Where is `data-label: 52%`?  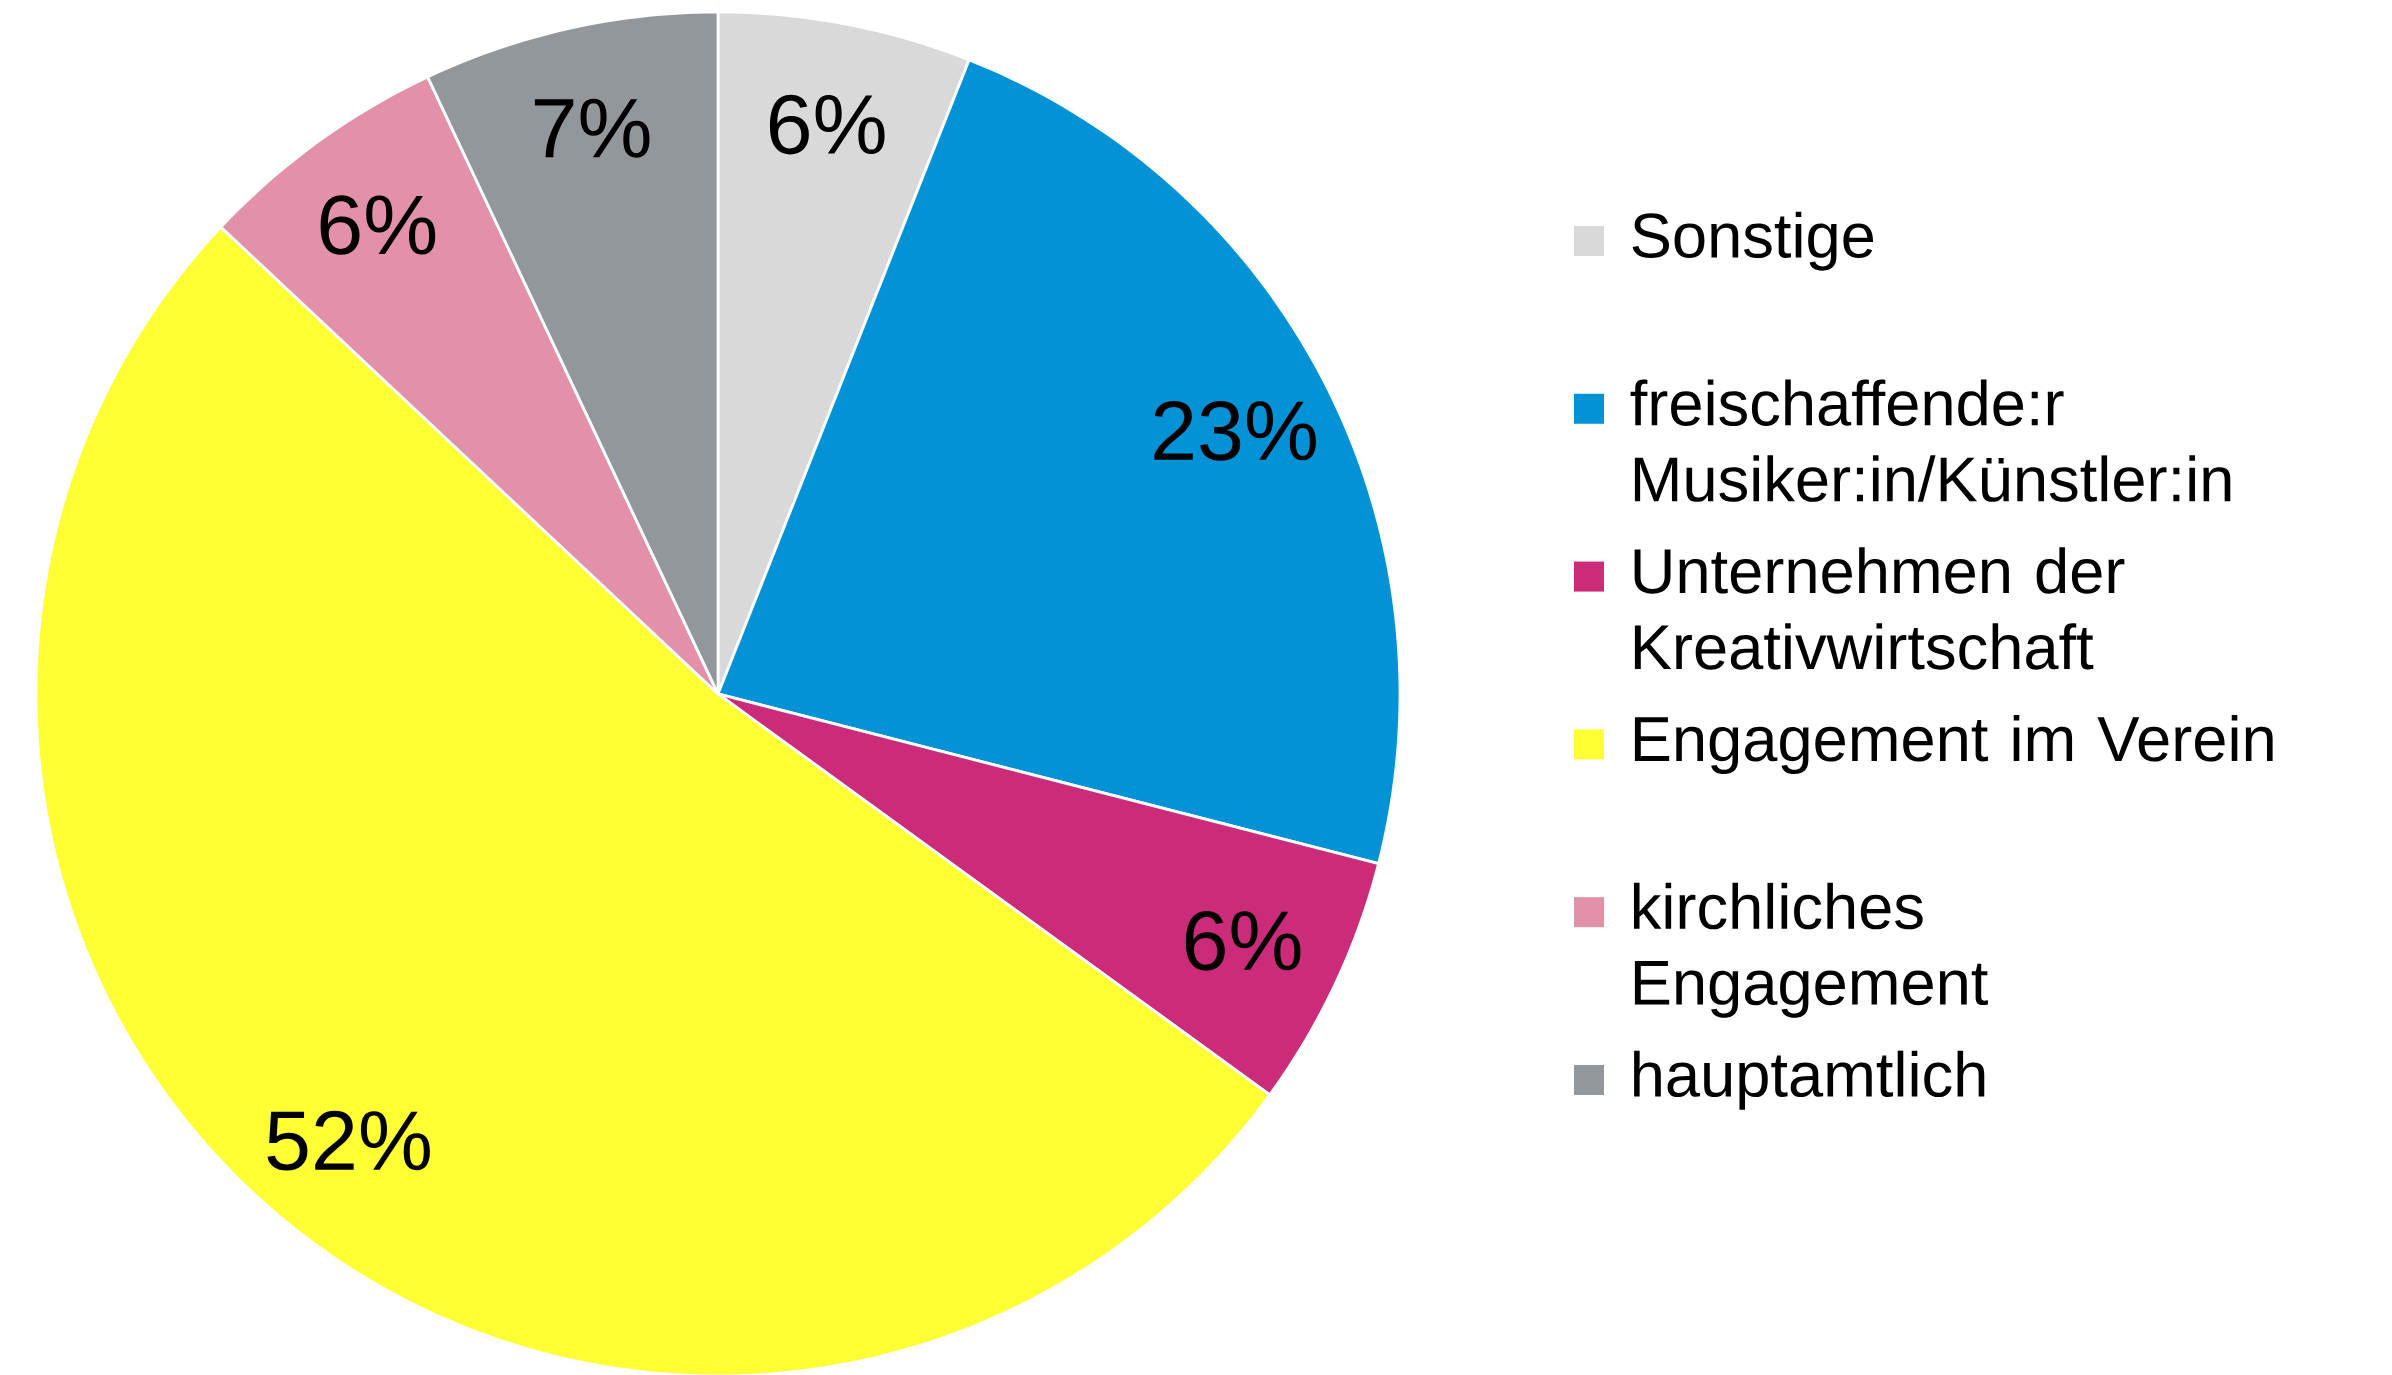
data-label: 52% is located at coordinates (348, 1140).